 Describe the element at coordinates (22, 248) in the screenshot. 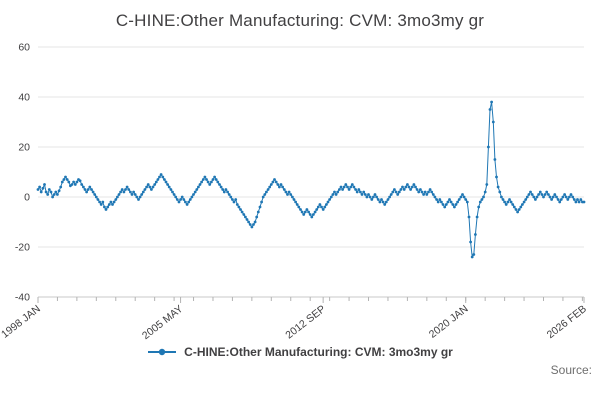

I see `y-axis-tick-label: -20` at that location.